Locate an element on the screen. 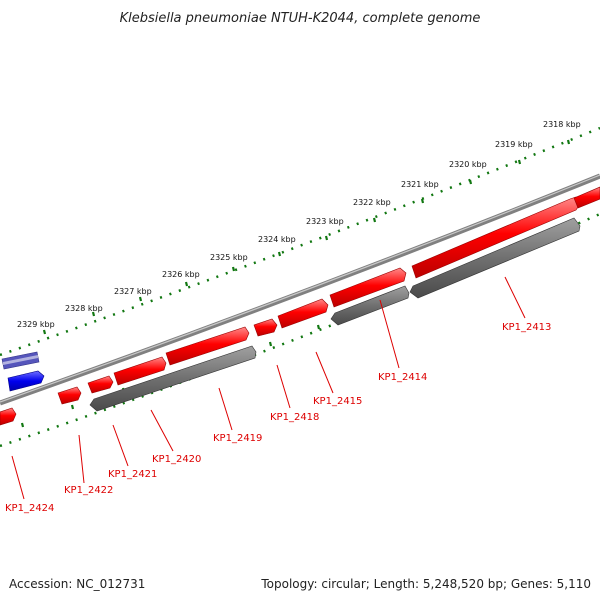 This screenshot has width=600, height=600. tick-label: 2328 kbp is located at coordinates (84, 308).